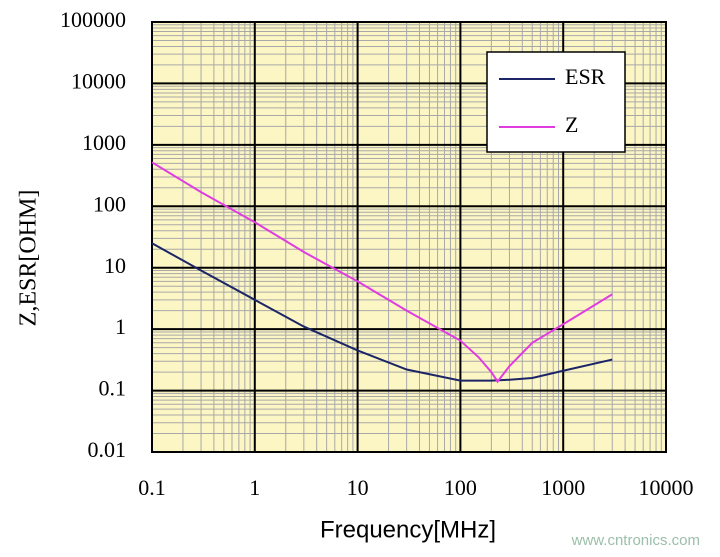 Image resolution: width=720 pixels, height=557 pixels. What do you see at coordinates (563, 487) in the screenshot?
I see `x-tick-label: 1000` at bounding box center [563, 487].